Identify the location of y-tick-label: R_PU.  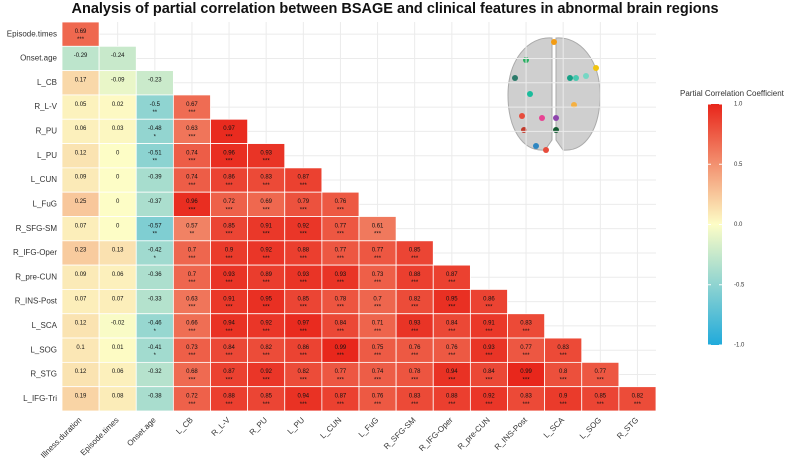
(47, 131).